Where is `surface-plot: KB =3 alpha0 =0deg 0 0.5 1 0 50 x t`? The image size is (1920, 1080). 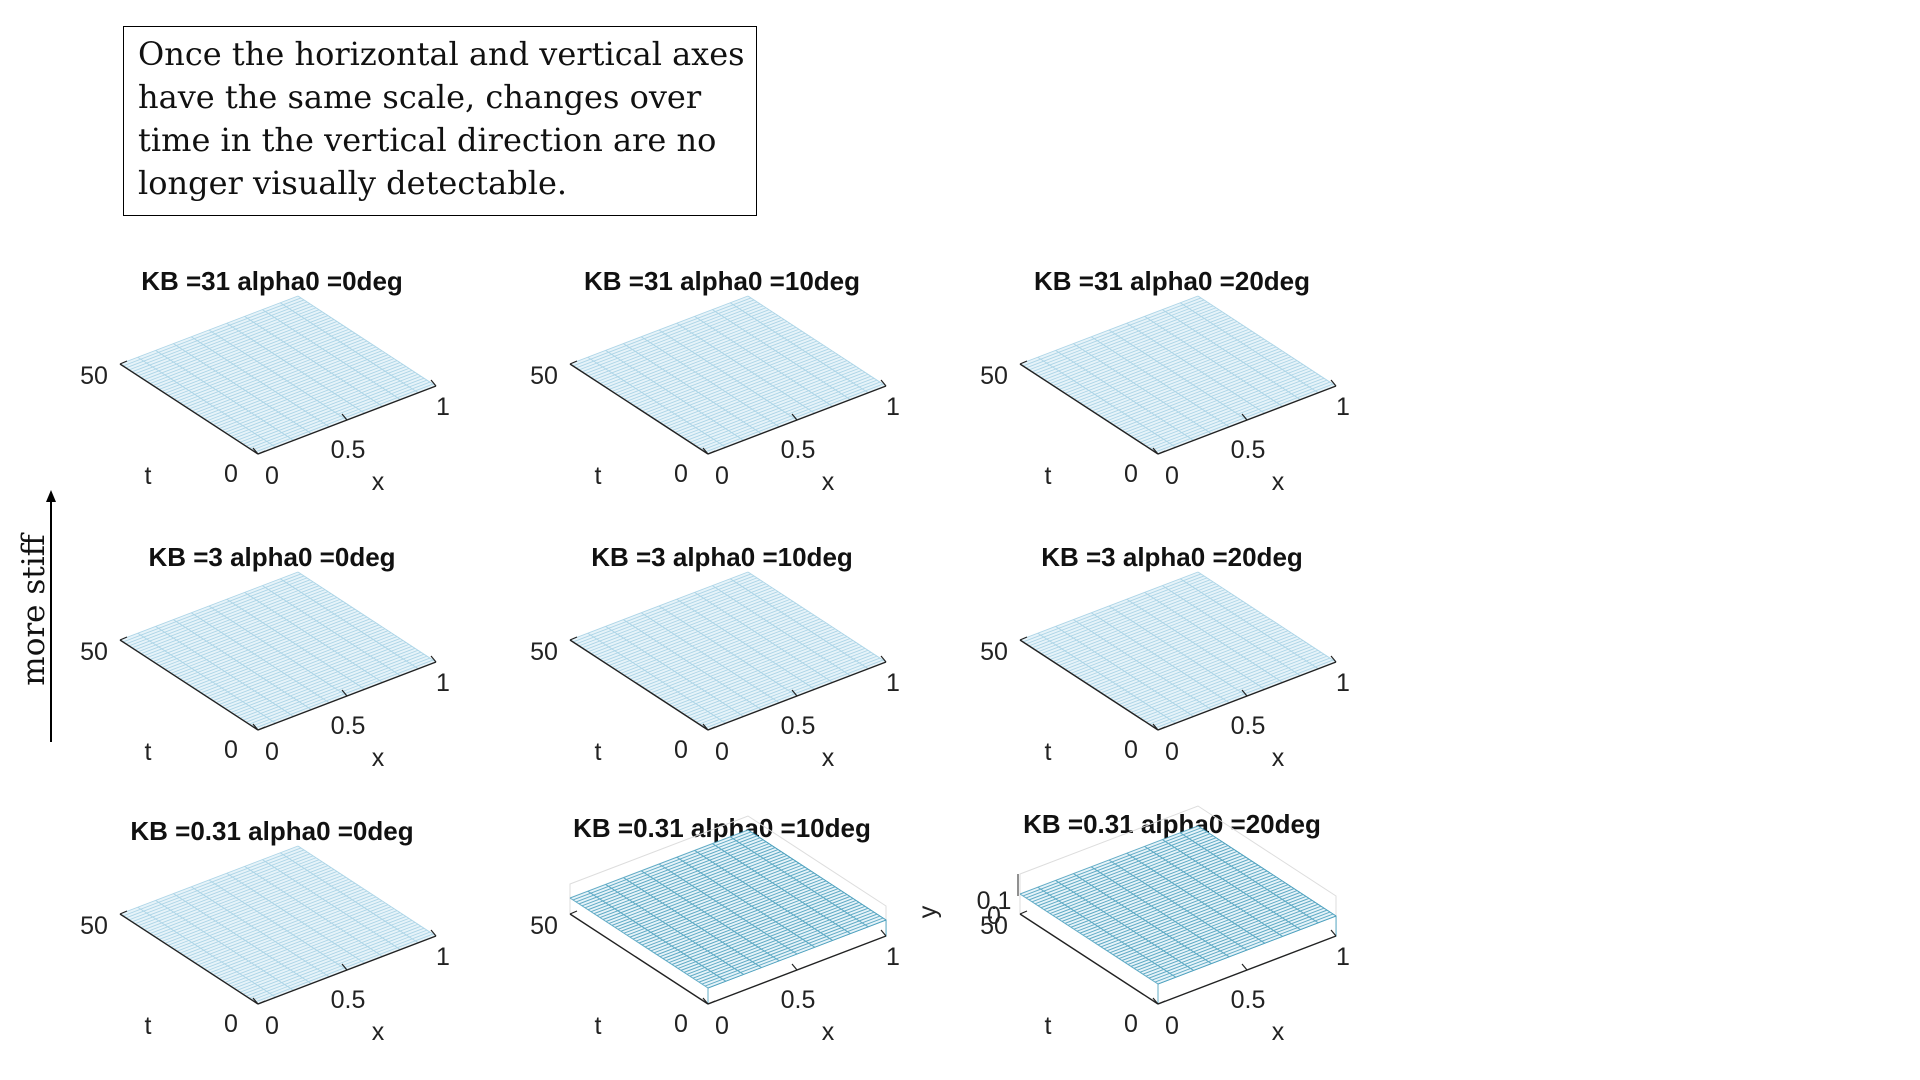
surface-plot: KB =3 alpha0 =0deg 0 0.5 1 0 50 x t is located at coordinates (265, 657).